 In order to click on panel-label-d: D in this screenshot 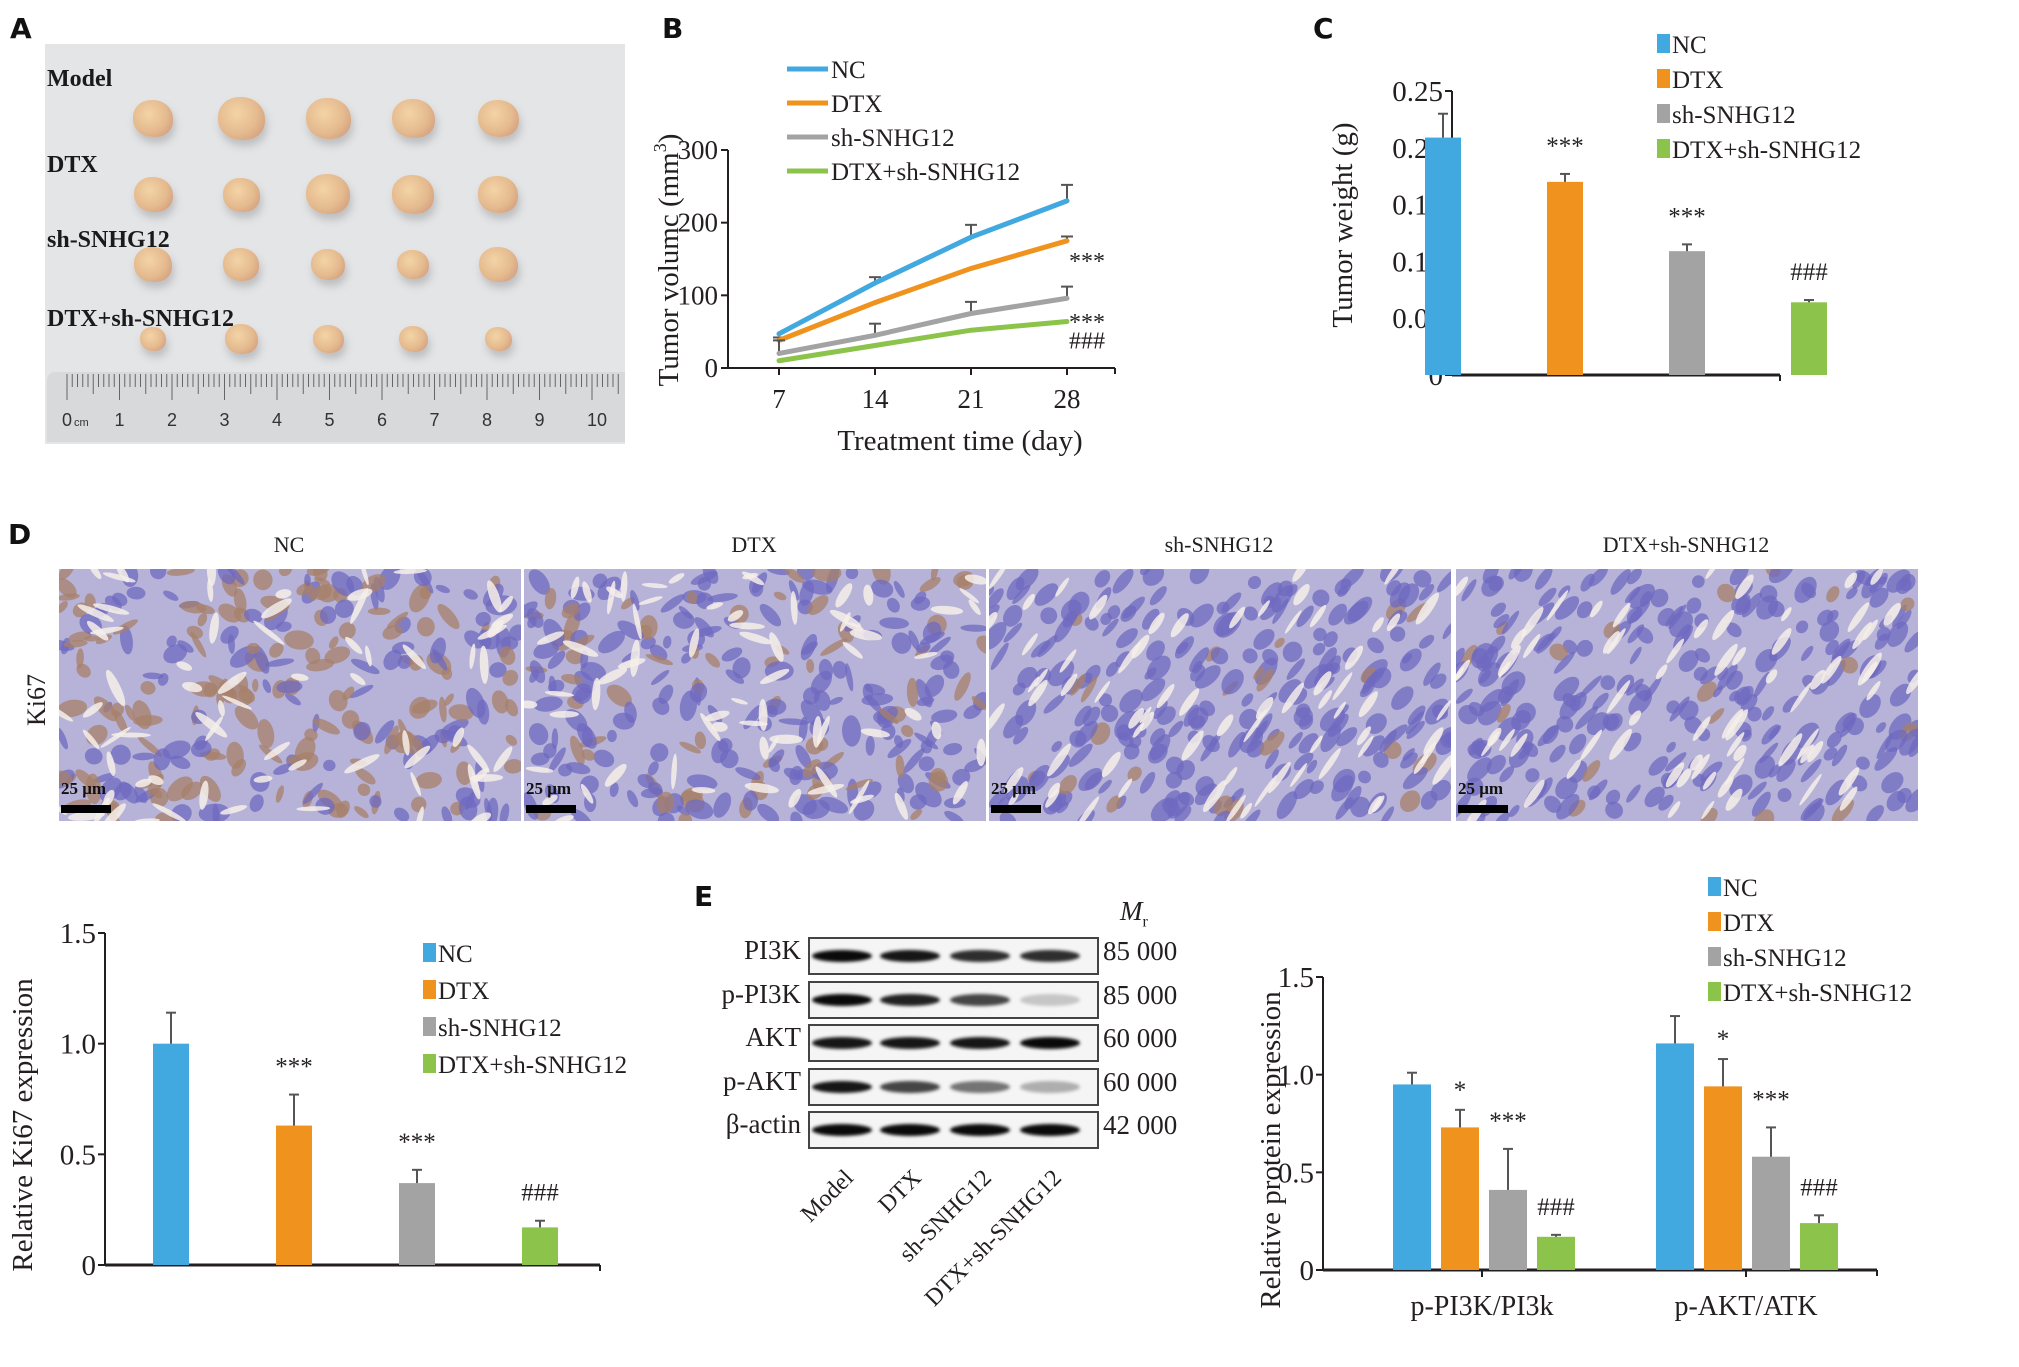, I will do `click(19, 534)`.